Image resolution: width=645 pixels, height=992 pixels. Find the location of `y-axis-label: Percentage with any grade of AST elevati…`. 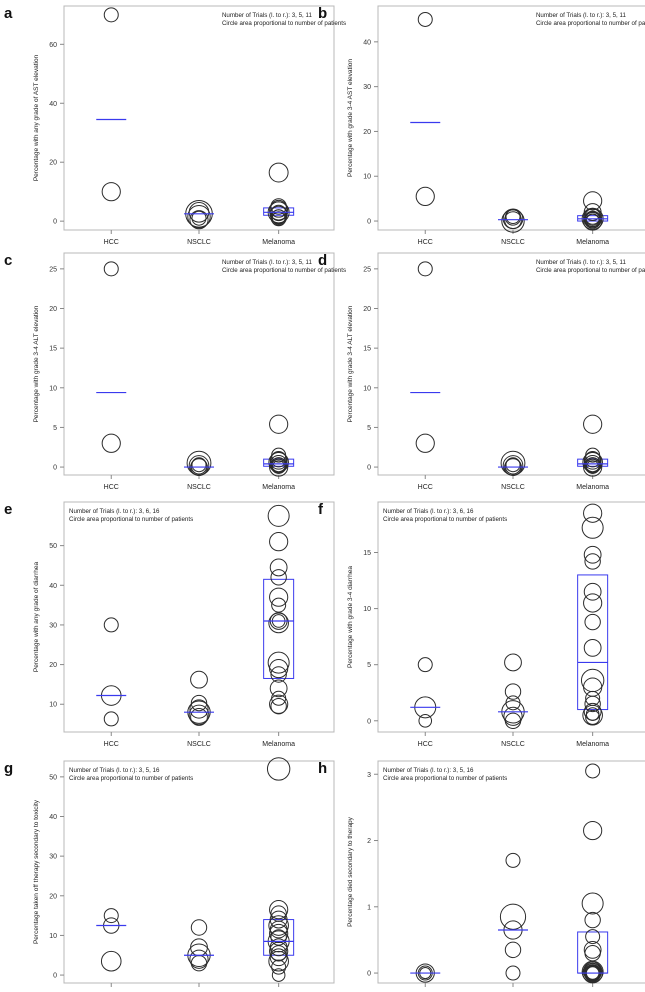

y-axis-label: Percentage with any grade of AST elevati… is located at coordinates (36, 117).